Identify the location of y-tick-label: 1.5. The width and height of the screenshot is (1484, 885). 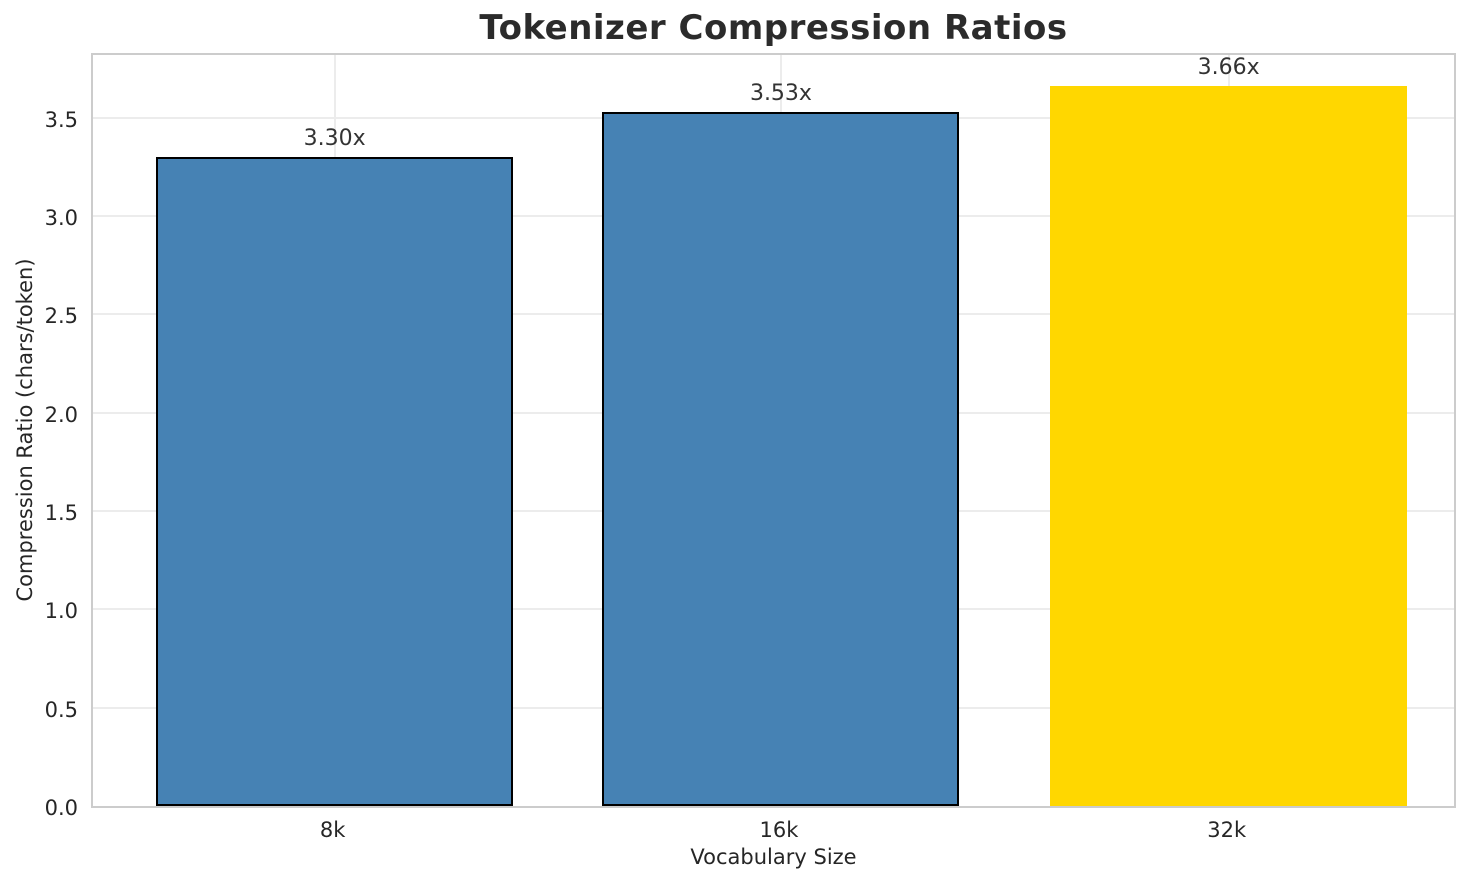
(61, 513).